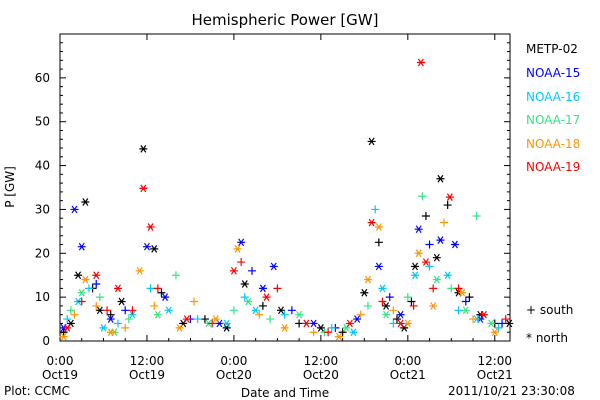  Describe the element at coordinates (285, 393) in the screenshot. I see `x-axis-label: Date and Time` at that location.